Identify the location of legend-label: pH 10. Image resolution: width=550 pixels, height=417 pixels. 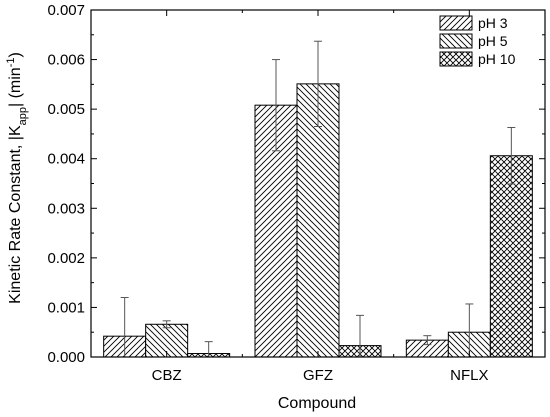
(497, 59).